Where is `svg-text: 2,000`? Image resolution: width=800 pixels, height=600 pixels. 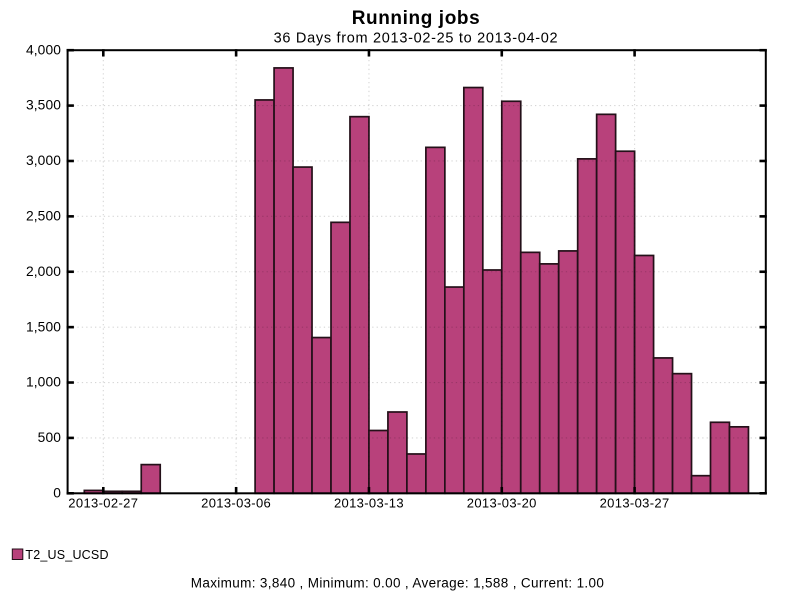
svg-text: 2,000 is located at coordinates (43, 271).